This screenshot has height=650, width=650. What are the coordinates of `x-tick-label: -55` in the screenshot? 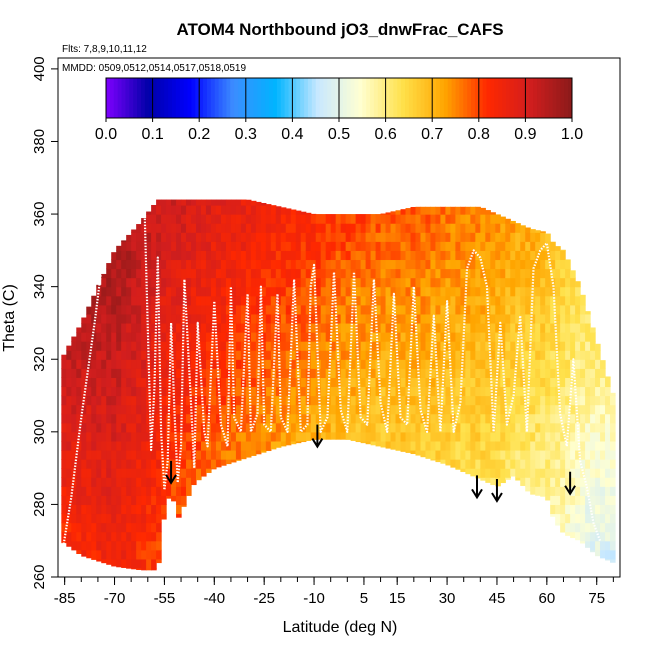 It's located at (165, 598).